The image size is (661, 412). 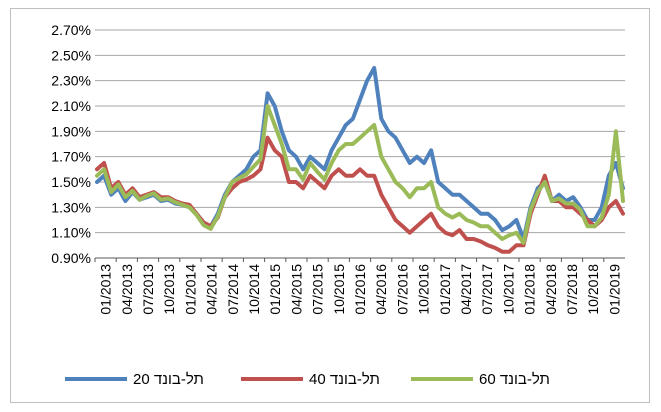 What do you see at coordinates (71, 81) in the screenshot?
I see `y-tick-label: 2.30%` at bounding box center [71, 81].